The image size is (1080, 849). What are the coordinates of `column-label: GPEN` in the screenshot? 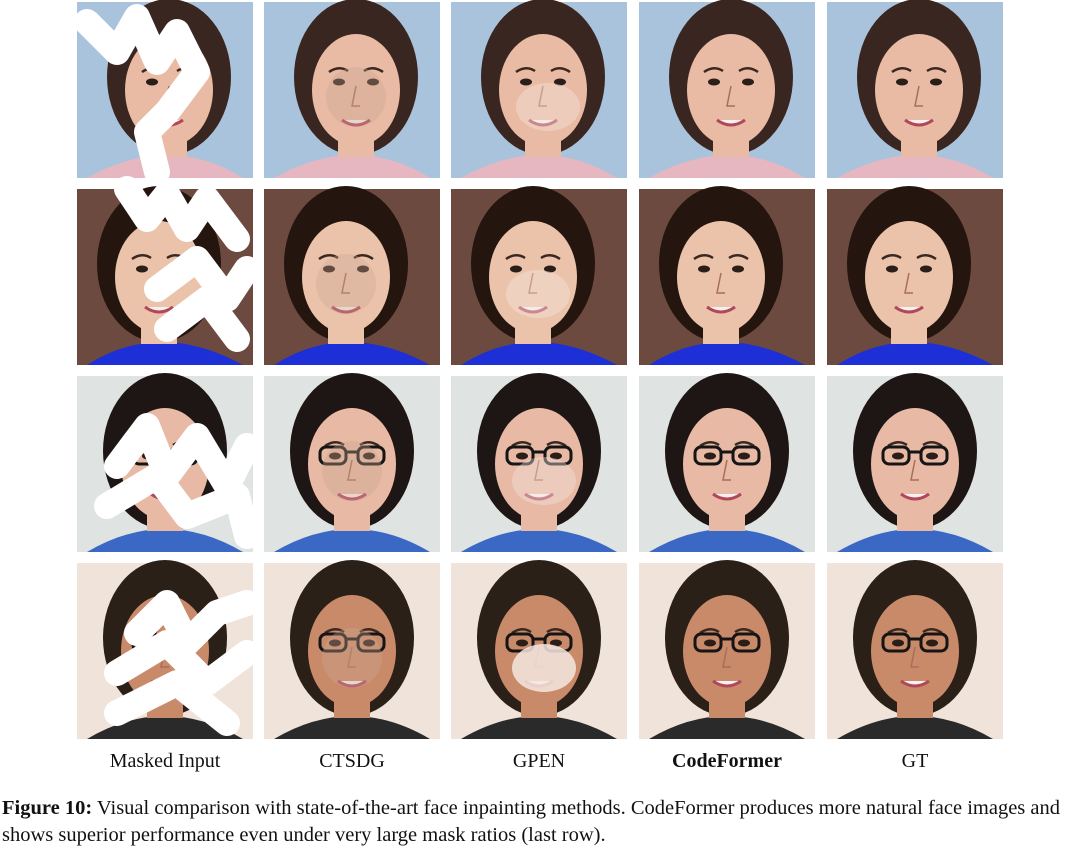 It's located at (539, 761).